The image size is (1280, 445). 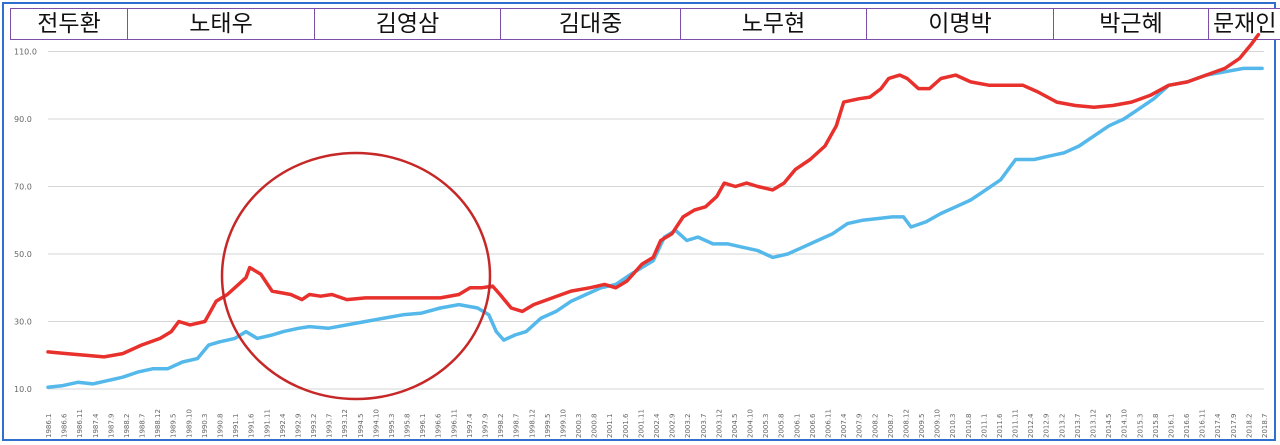 I want to click on x-tick-label: 2011.1, so click(x=984, y=426).